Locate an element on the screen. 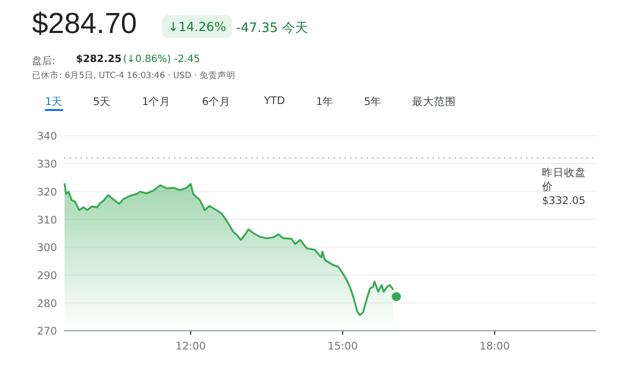  ref-line-label: 昨日收盘价 is located at coordinates (564, 179).